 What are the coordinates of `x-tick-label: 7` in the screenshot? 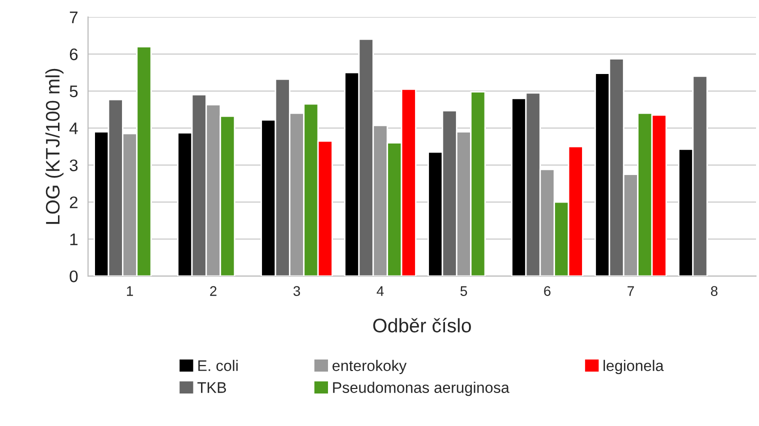 It's located at (631, 291).